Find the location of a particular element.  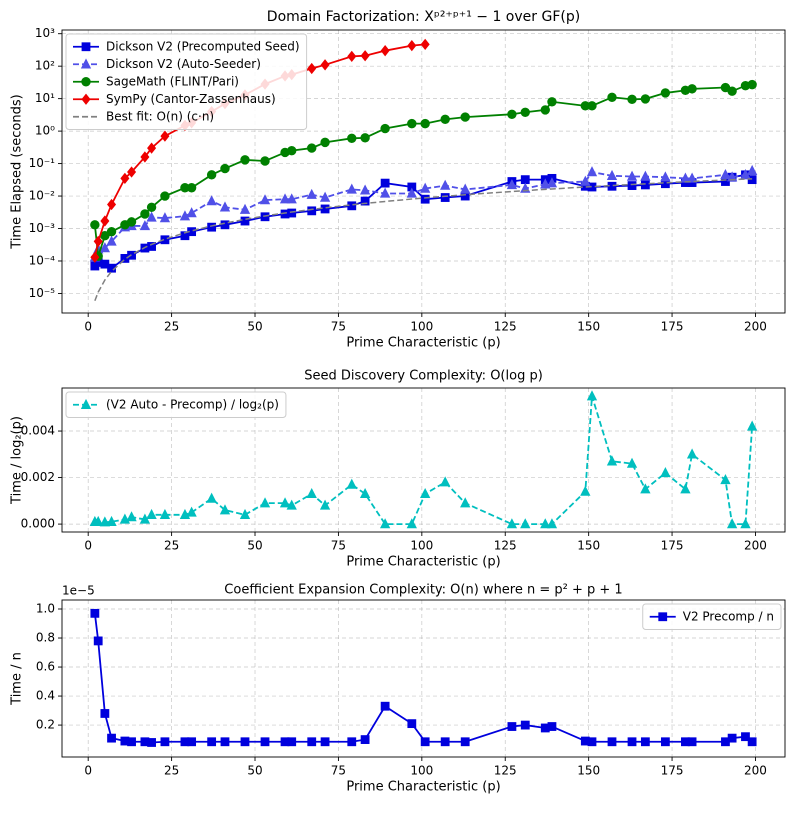

legend-item: Dickson V2 (Precomputed Seed) is located at coordinates (186, 46).